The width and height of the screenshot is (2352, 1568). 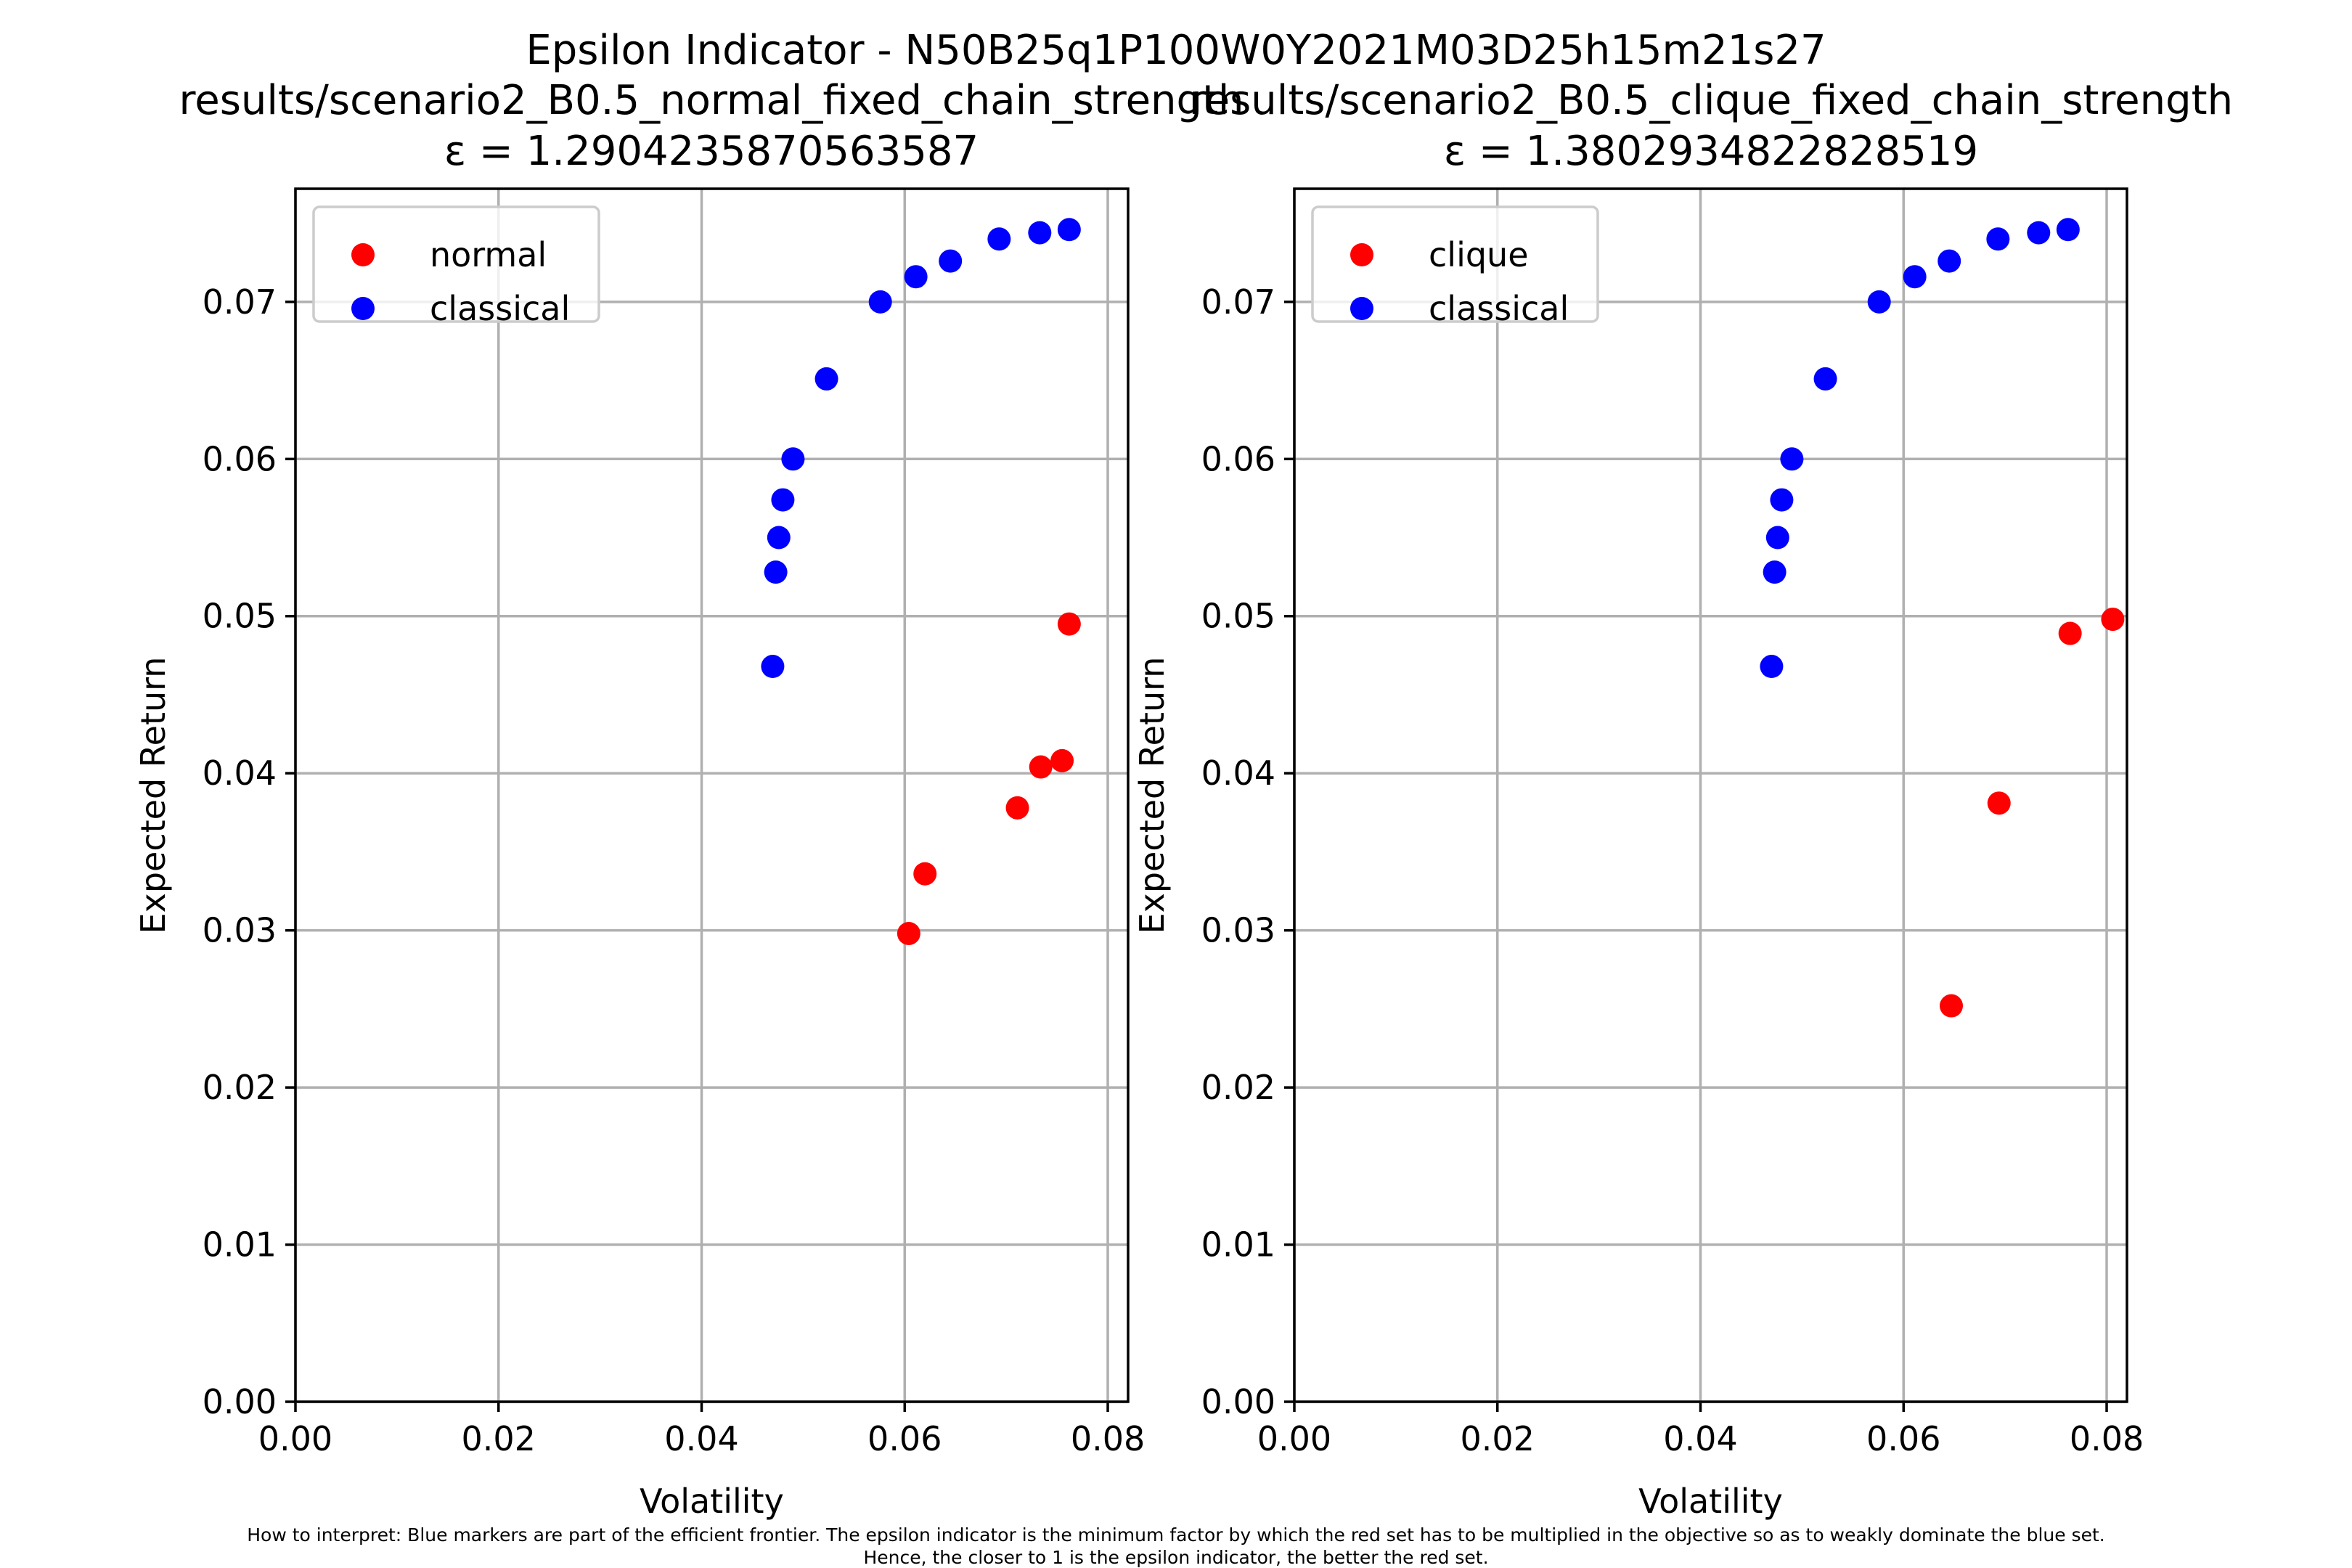 I want to click on legend-marker-normal, so click(x=363, y=255).